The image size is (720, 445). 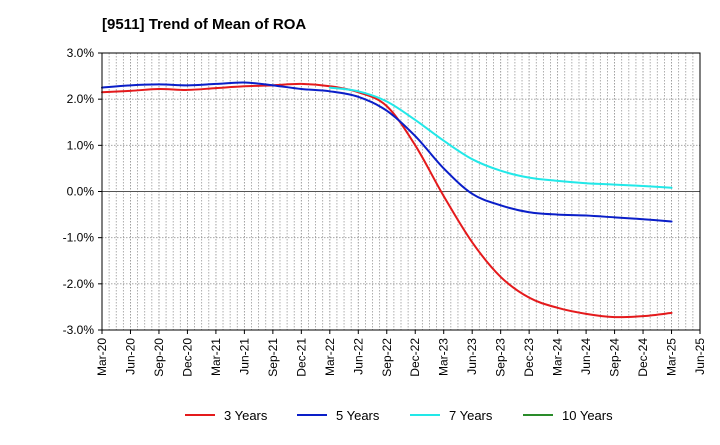 What do you see at coordinates (399, 415) in the screenshot?
I see `legend: 3 Years 5 Years 7 Years 10 Years` at bounding box center [399, 415].